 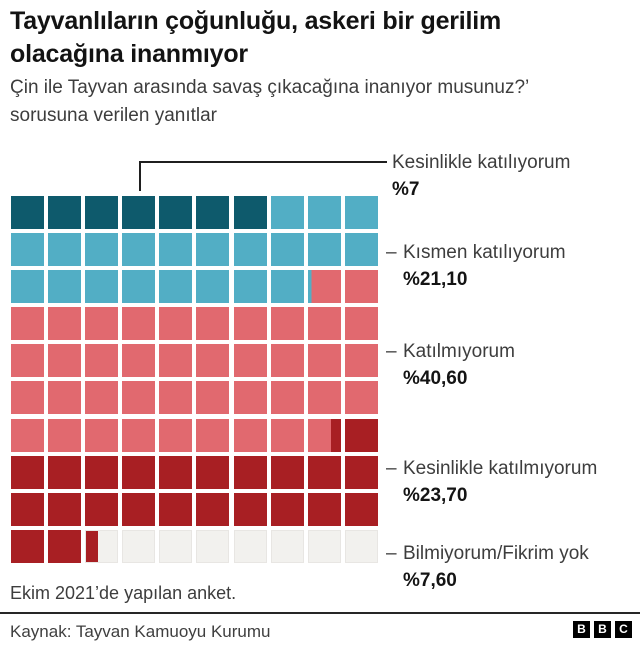 What do you see at coordinates (123, 593) in the screenshot?
I see `survey-note: Ekim 2021’de yapılan anket.` at bounding box center [123, 593].